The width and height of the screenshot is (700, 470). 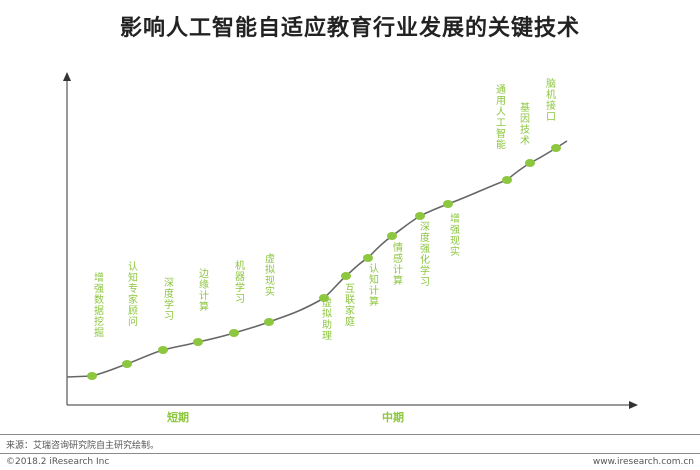 What do you see at coordinates (133, 294) in the screenshot?
I see `tech-label-1: 认知专家顾问` at bounding box center [133, 294].